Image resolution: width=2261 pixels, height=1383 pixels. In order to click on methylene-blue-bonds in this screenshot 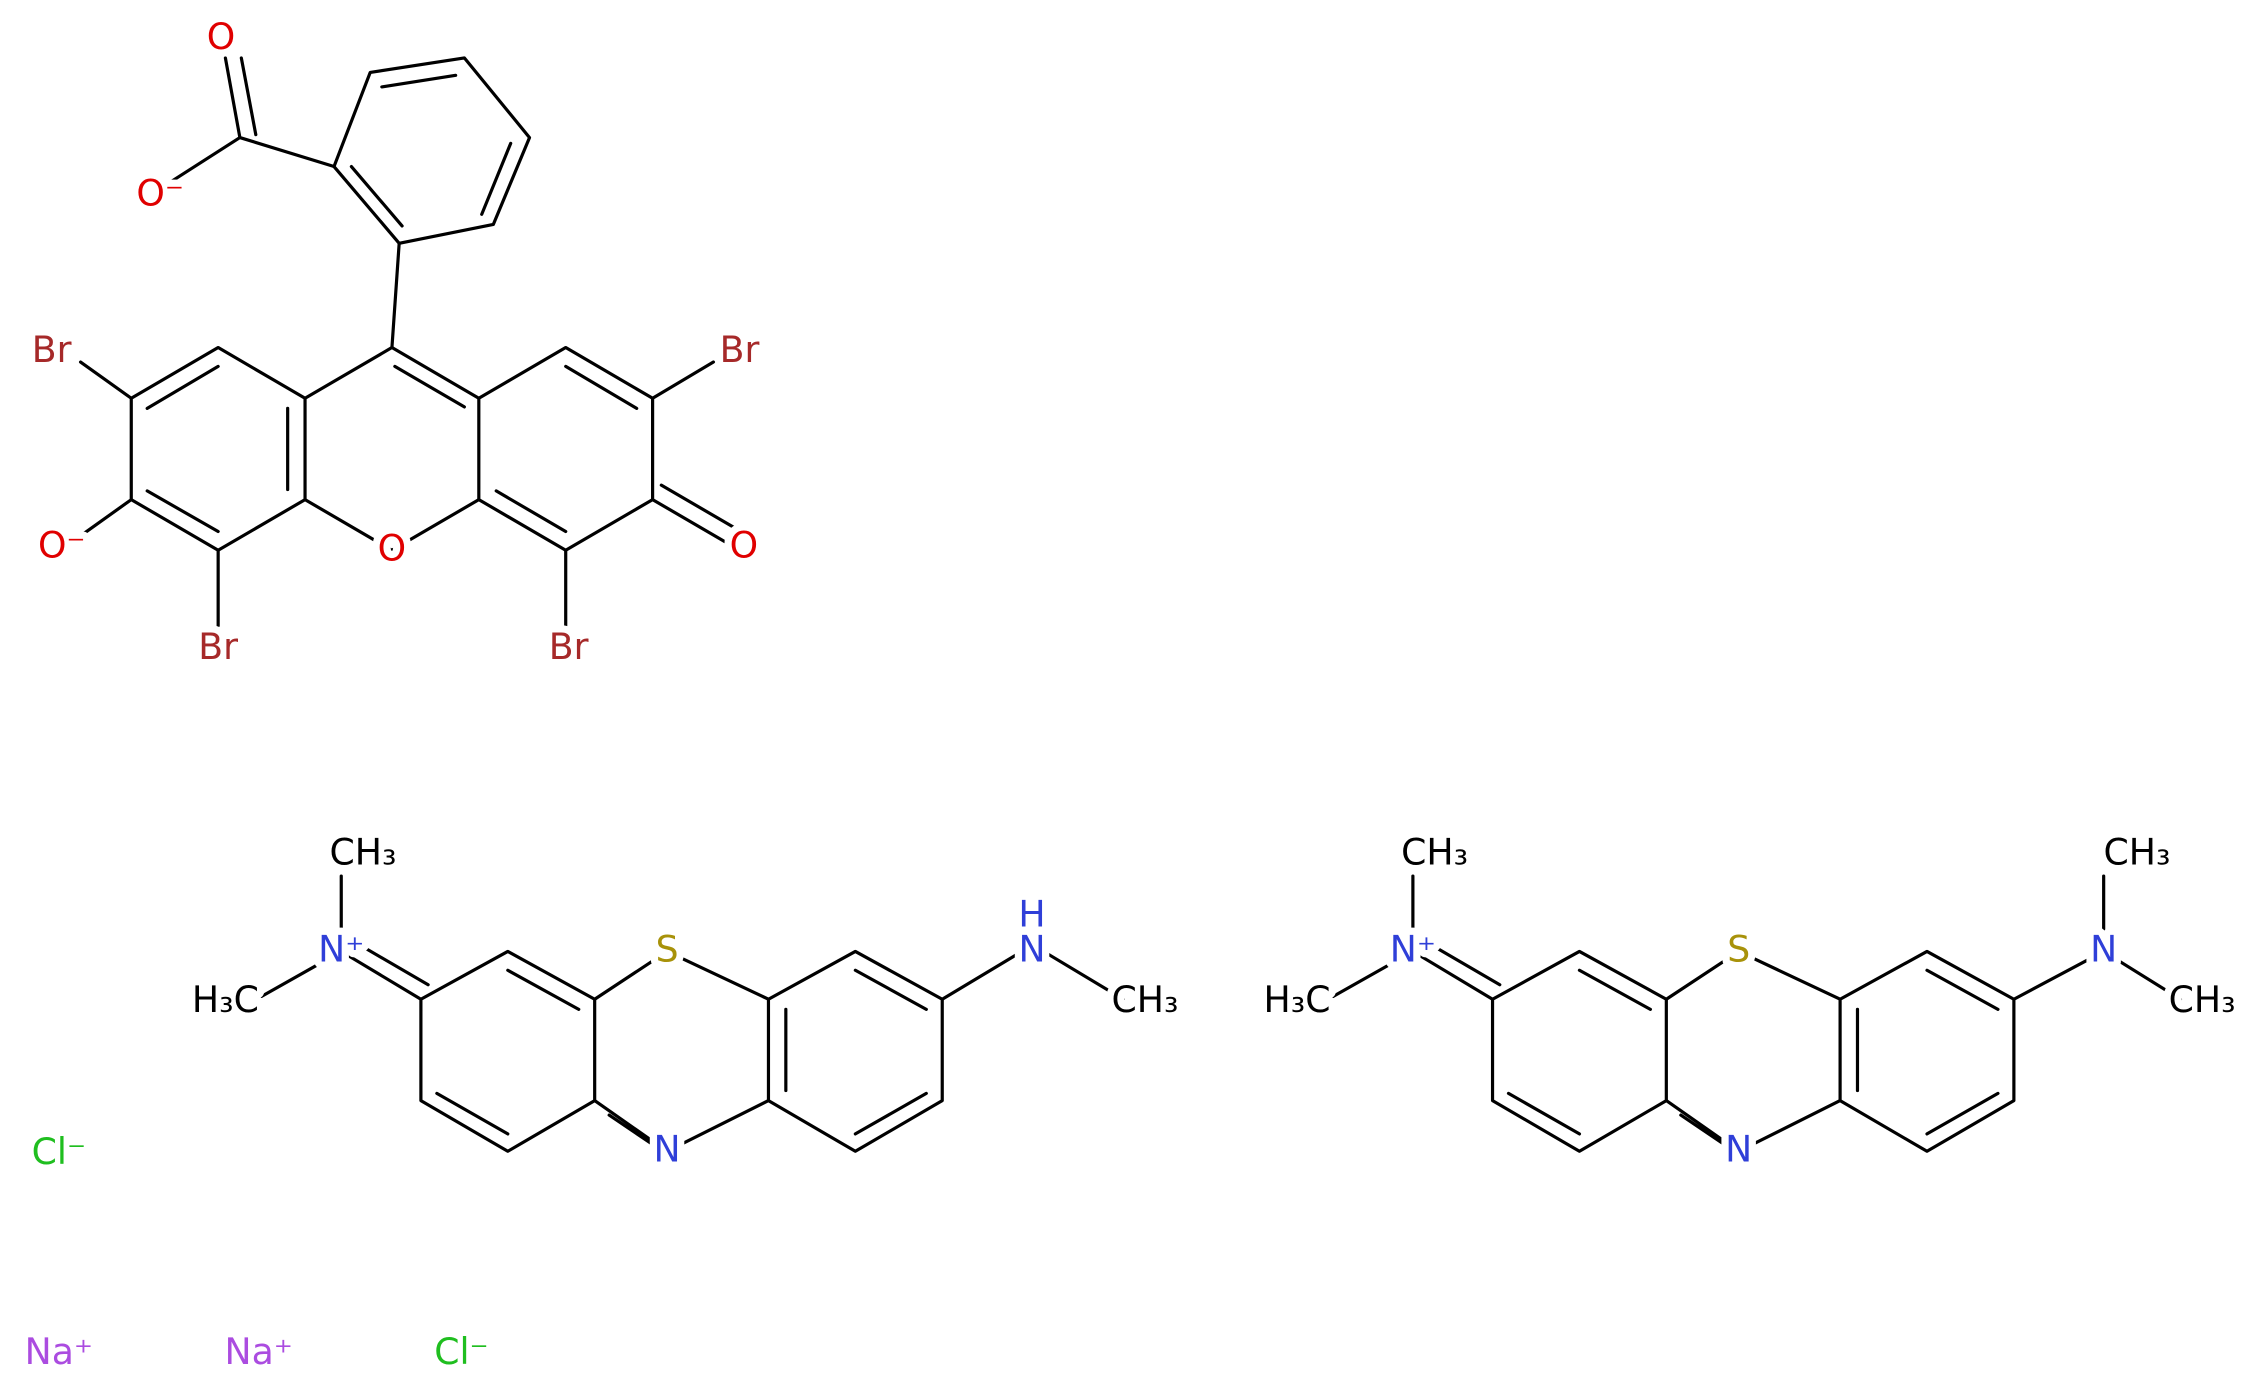, I will do `click(1757, 1015)`.